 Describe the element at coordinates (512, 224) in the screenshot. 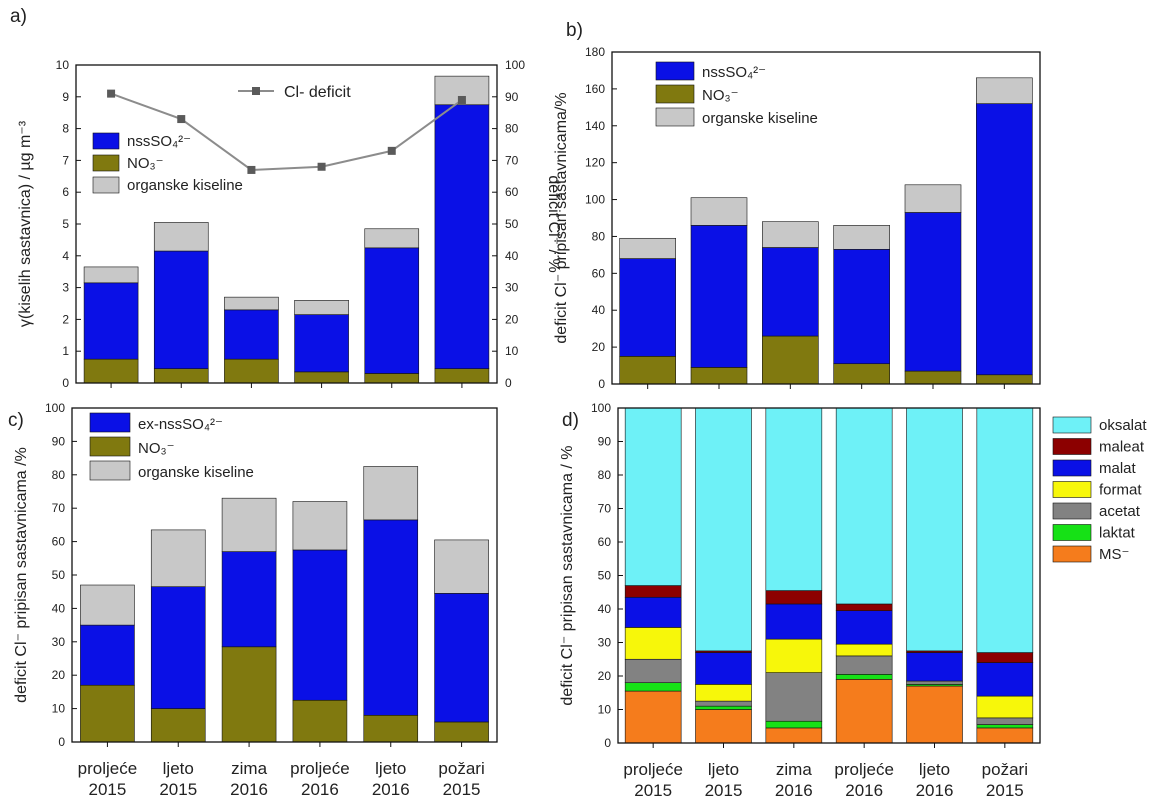

I see `y2-tick-label: 50` at that location.